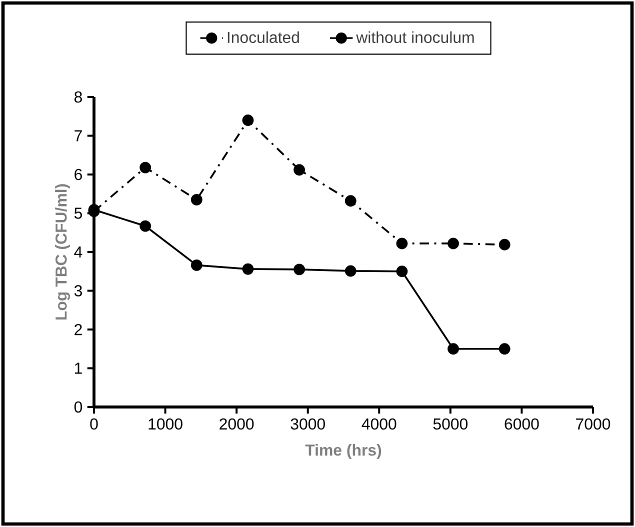 This screenshot has width=635, height=527. I want to click on legend-label: without inoculum, so click(415, 37).